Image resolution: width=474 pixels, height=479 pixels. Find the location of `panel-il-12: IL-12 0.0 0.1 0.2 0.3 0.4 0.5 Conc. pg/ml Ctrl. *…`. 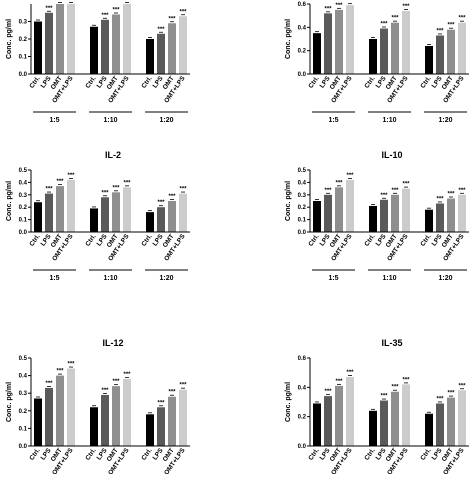

panel-il-12: IL-12 0.0 0.1 0.2 0.3 0.4 0.5 Conc. pg/ml Ctrl. *… is located at coordinates (98, 407).